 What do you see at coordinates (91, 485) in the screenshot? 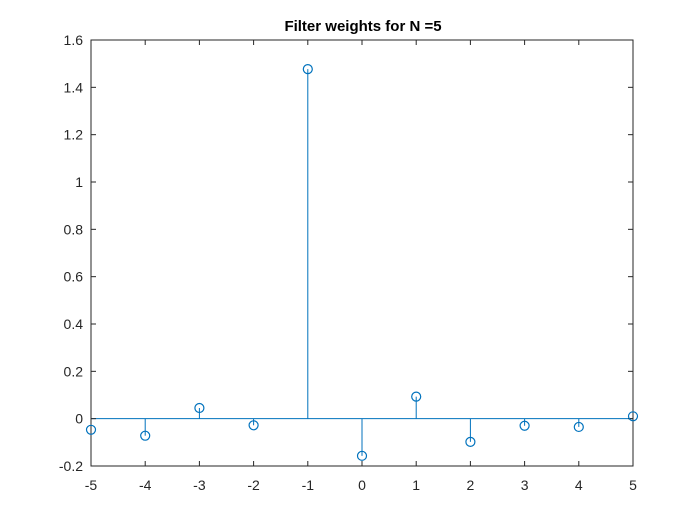
I see `x-tick-label: -5` at bounding box center [91, 485].